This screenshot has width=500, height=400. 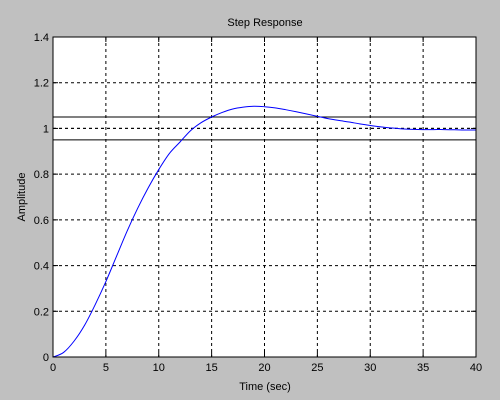 What do you see at coordinates (212, 368) in the screenshot?
I see `x-tick-label: 15` at bounding box center [212, 368].